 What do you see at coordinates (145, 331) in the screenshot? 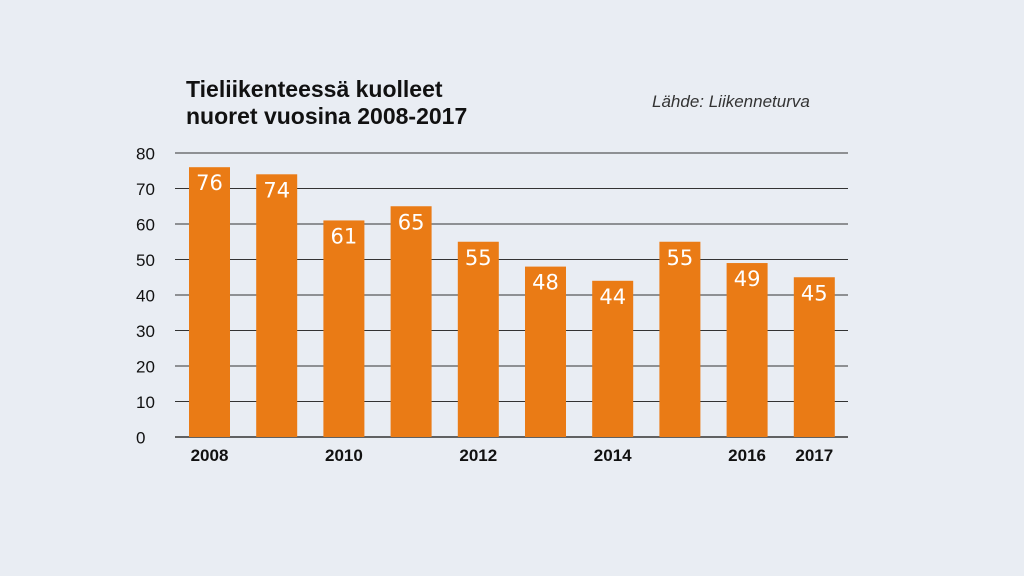
I see `y-tick-label: 30` at bounding box center [145, 331].